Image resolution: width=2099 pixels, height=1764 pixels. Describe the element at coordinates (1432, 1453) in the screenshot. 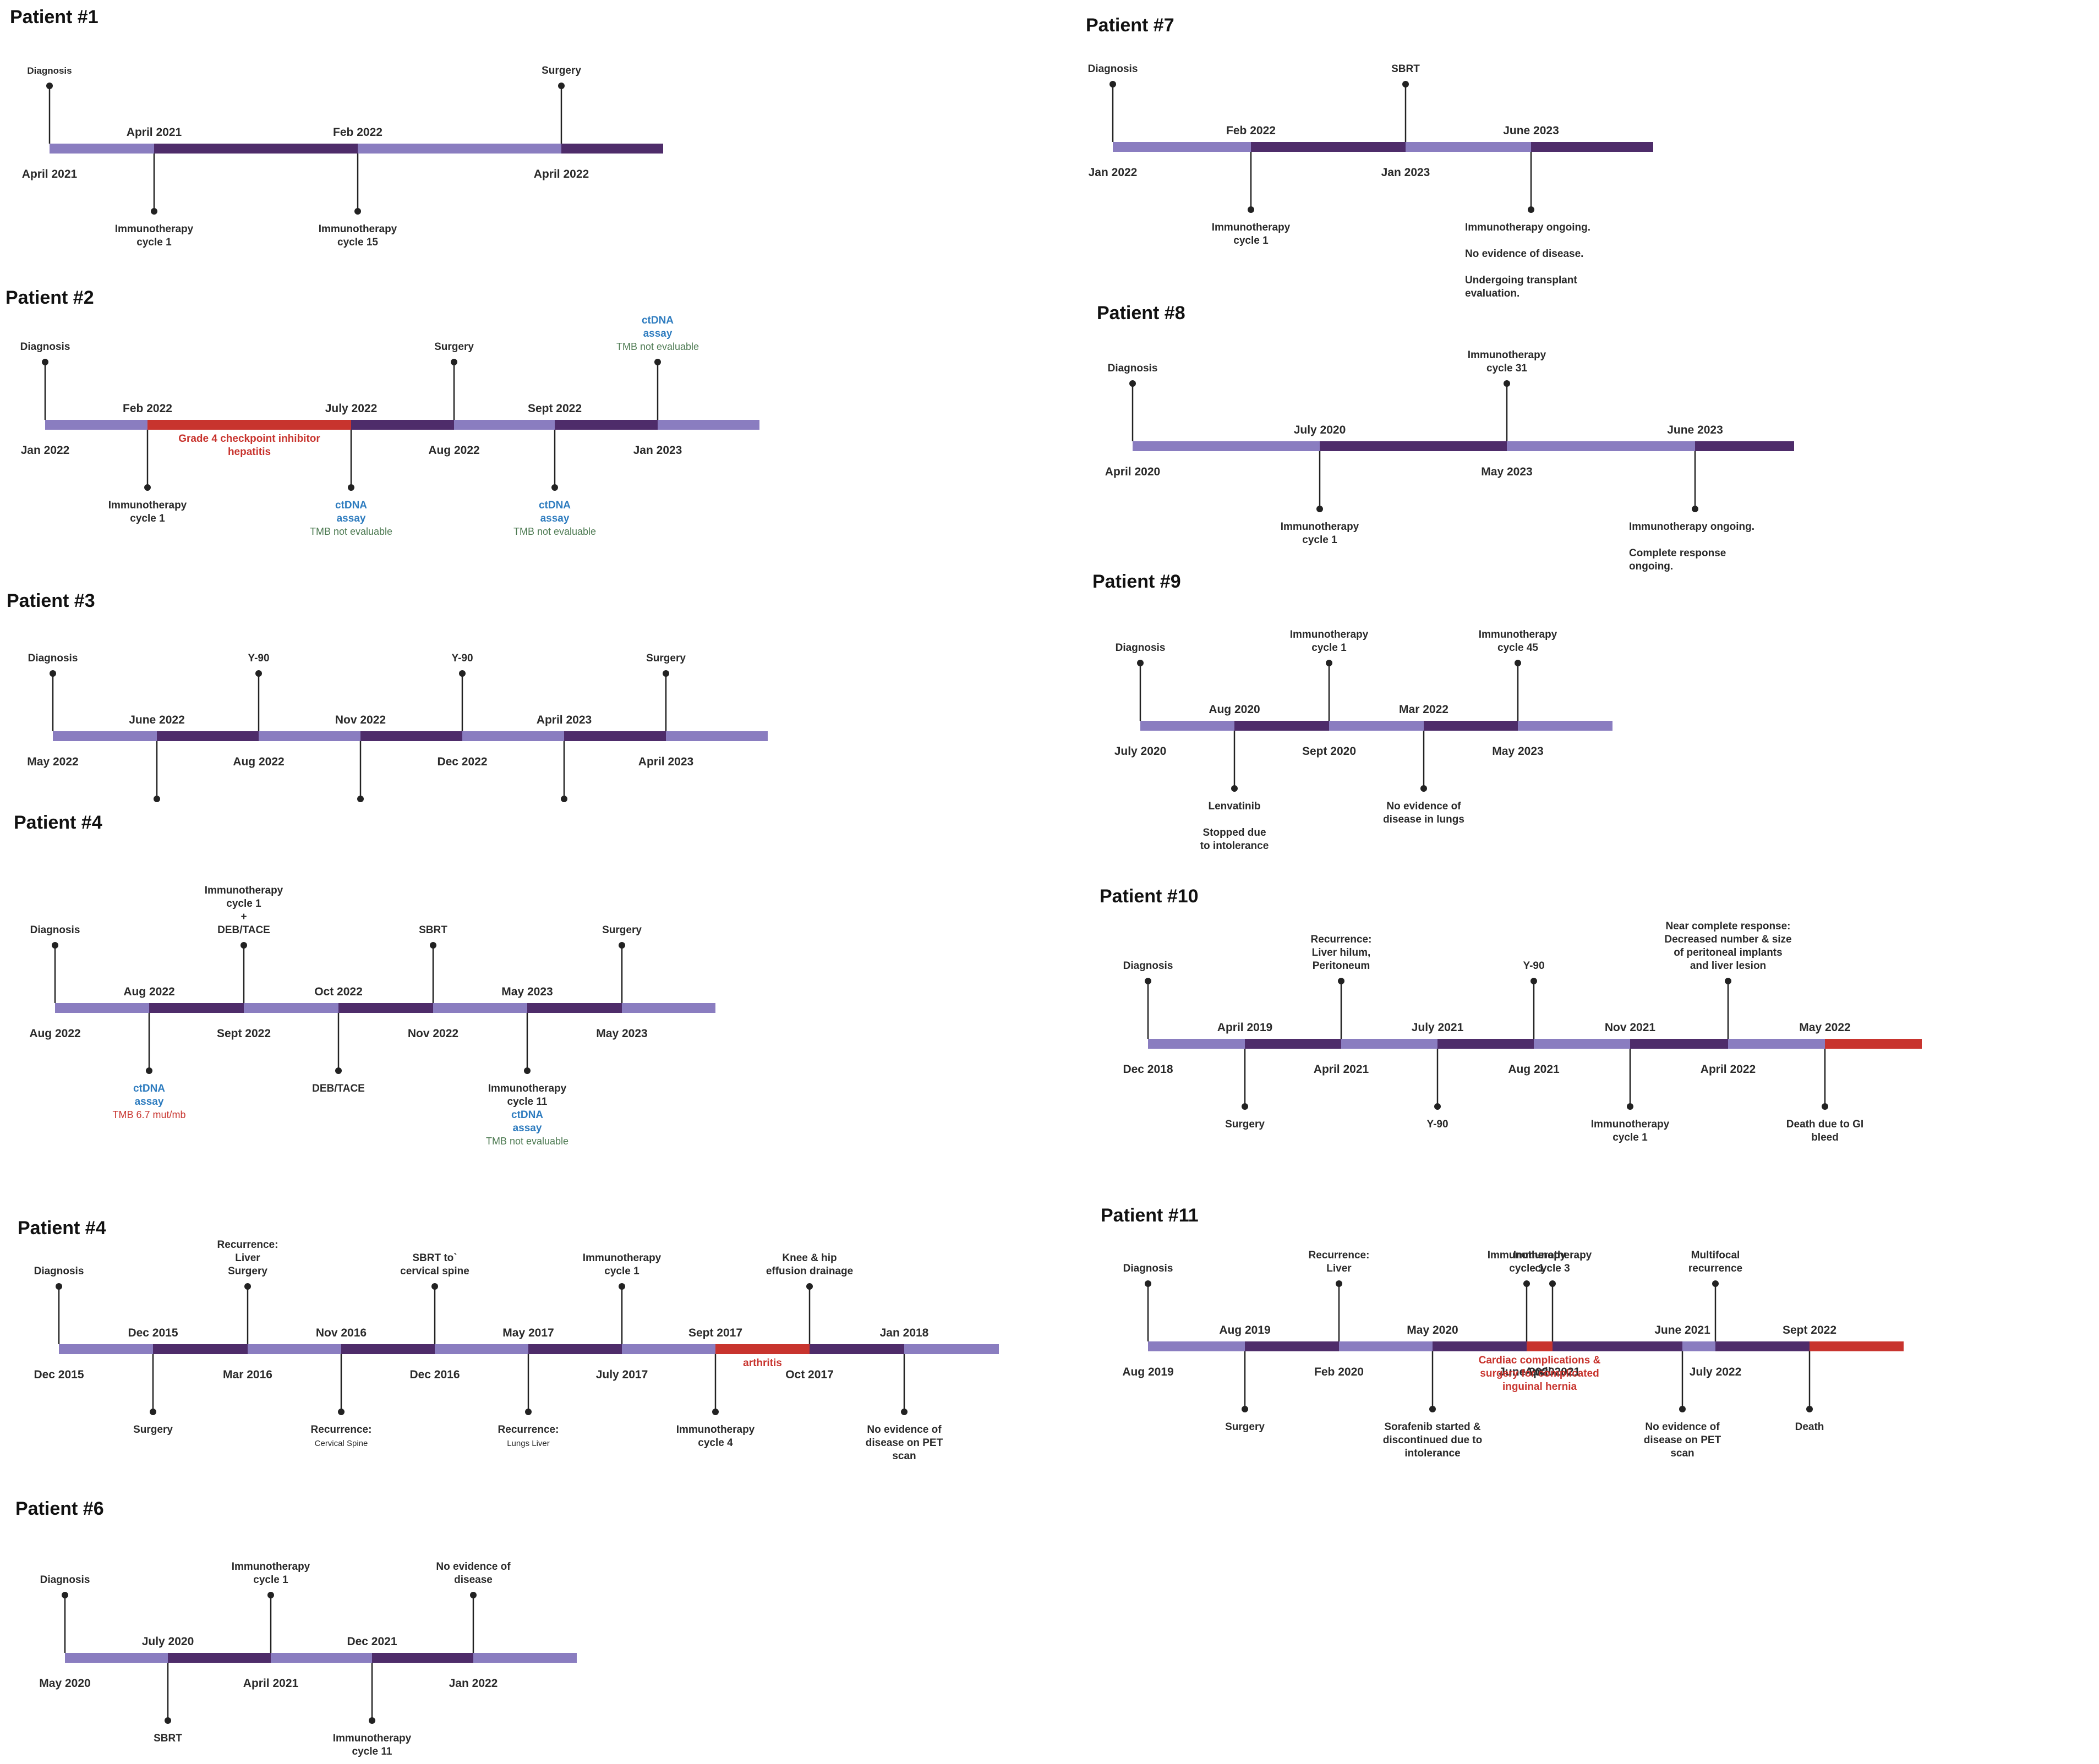

I see `marker-label: intolerance` at that location.